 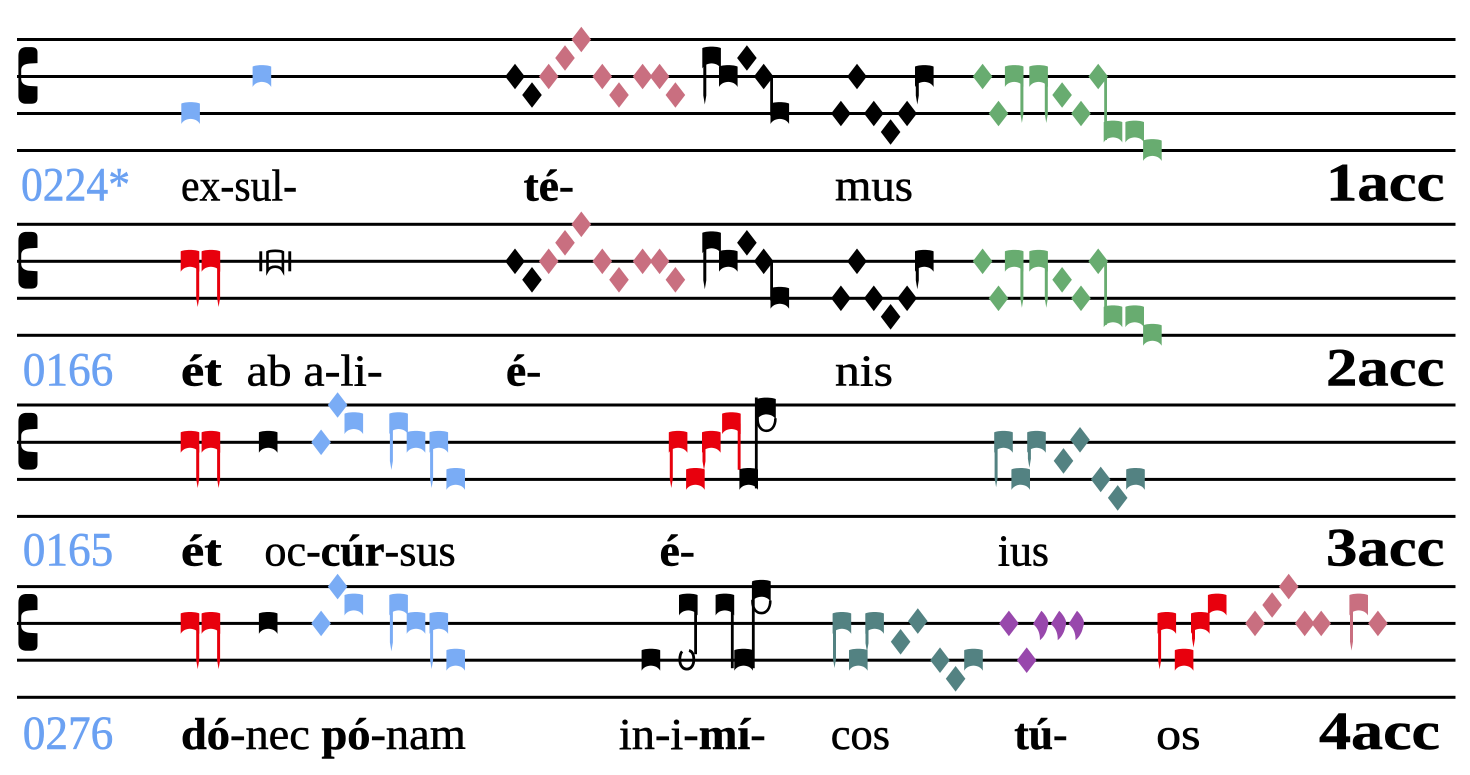 I want to click on svg-text: ius, so click(x=1023, y=551).